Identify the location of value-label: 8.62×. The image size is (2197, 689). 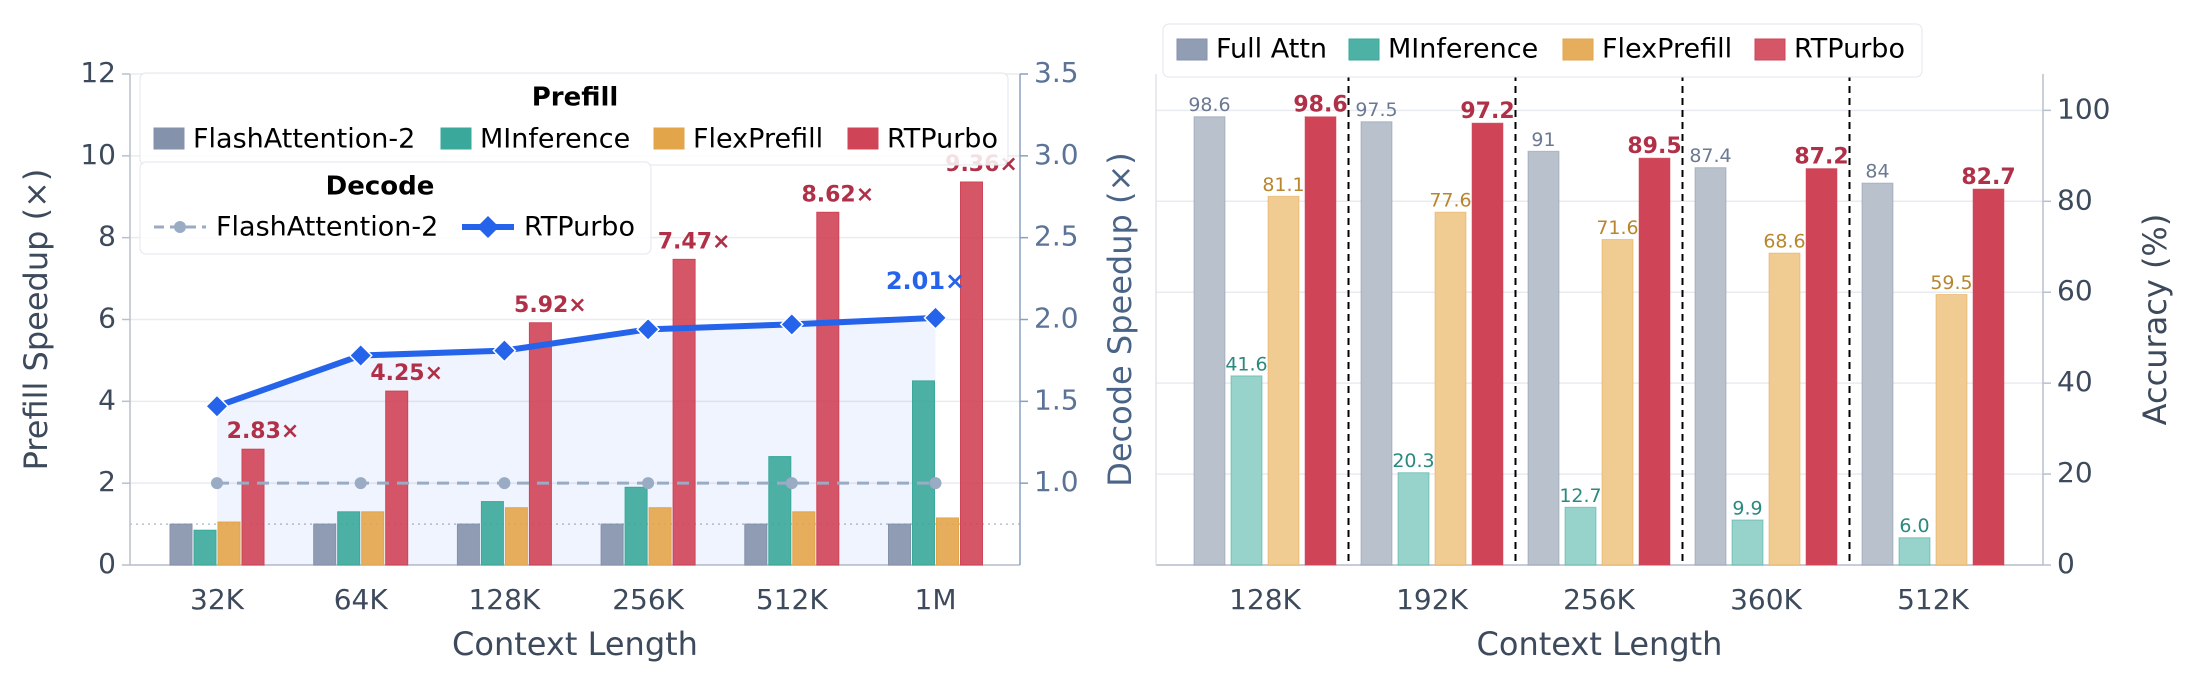
(837, 194).